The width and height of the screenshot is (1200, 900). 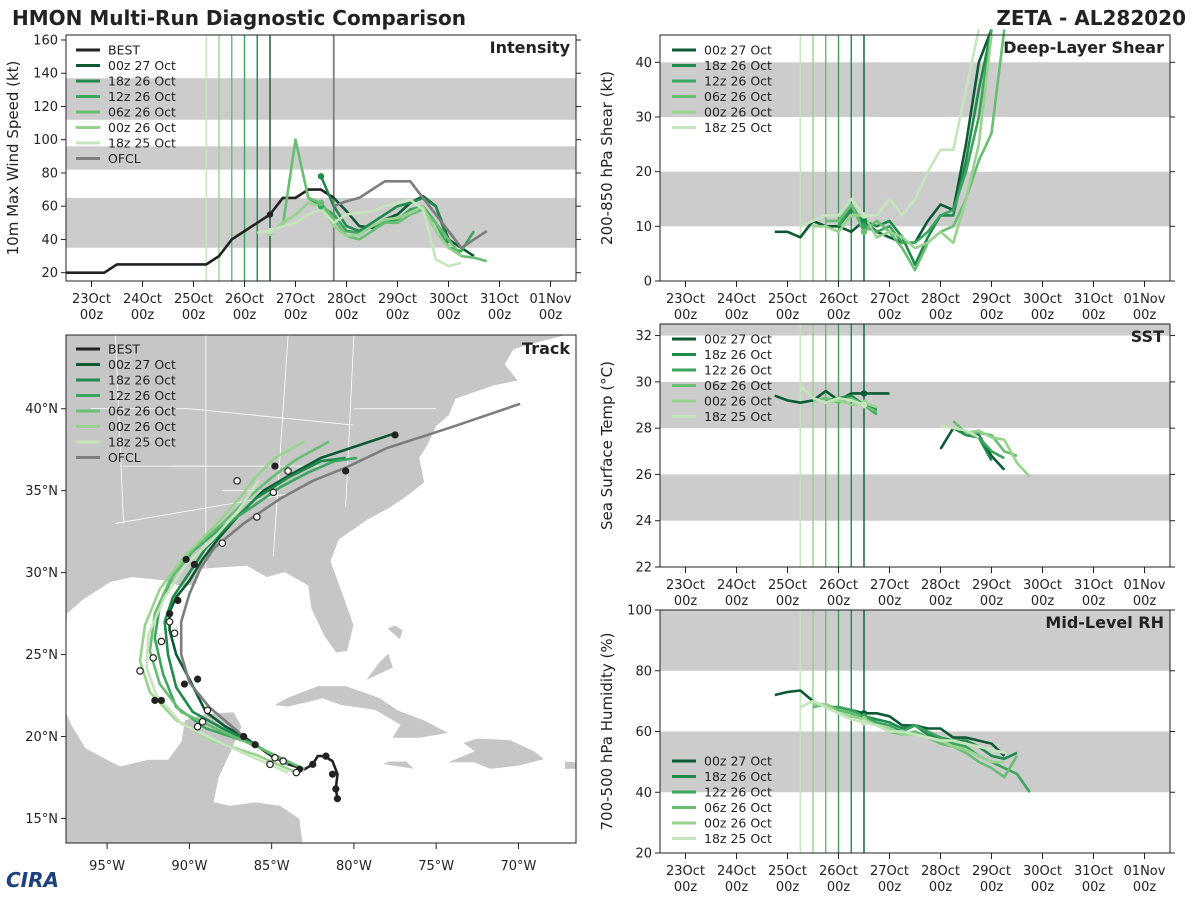 I want to click on track-series-r18z25, so click(x=217, y=627).